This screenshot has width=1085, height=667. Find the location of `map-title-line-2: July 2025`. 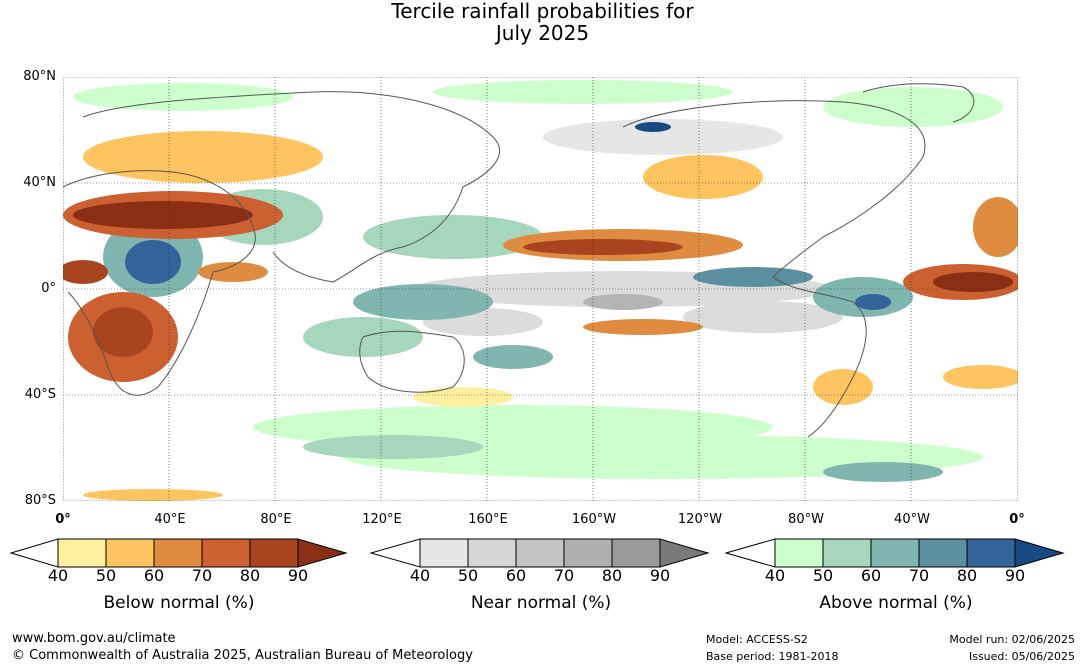

map-title-line-2: July 2025 is located at coordinates (542, 33).